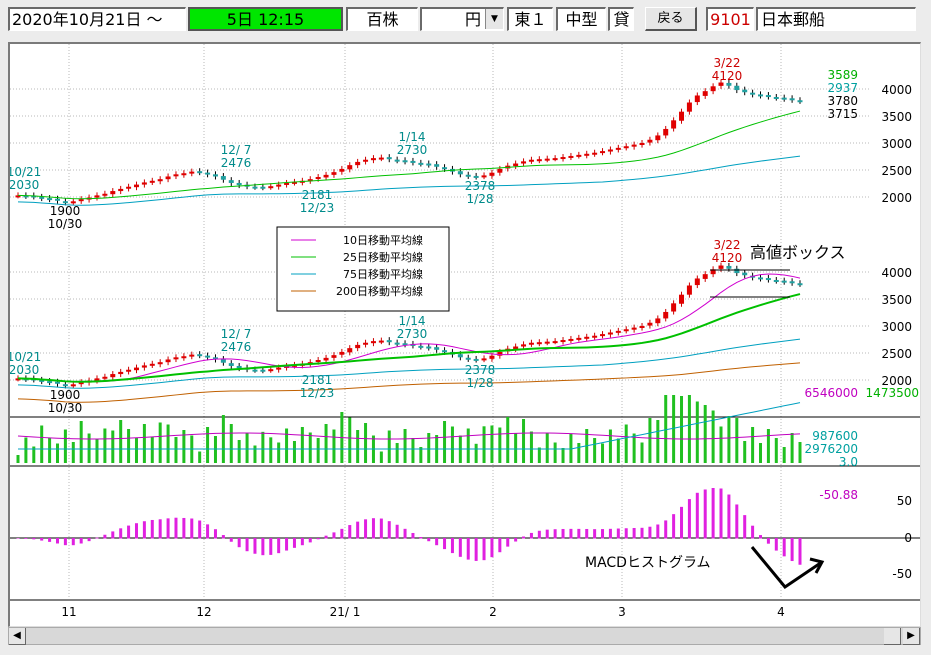 Image resolution: width=931 pixels, height=655 pixels. I want to click on macd-value-label: -50.88, so click(838, 495).